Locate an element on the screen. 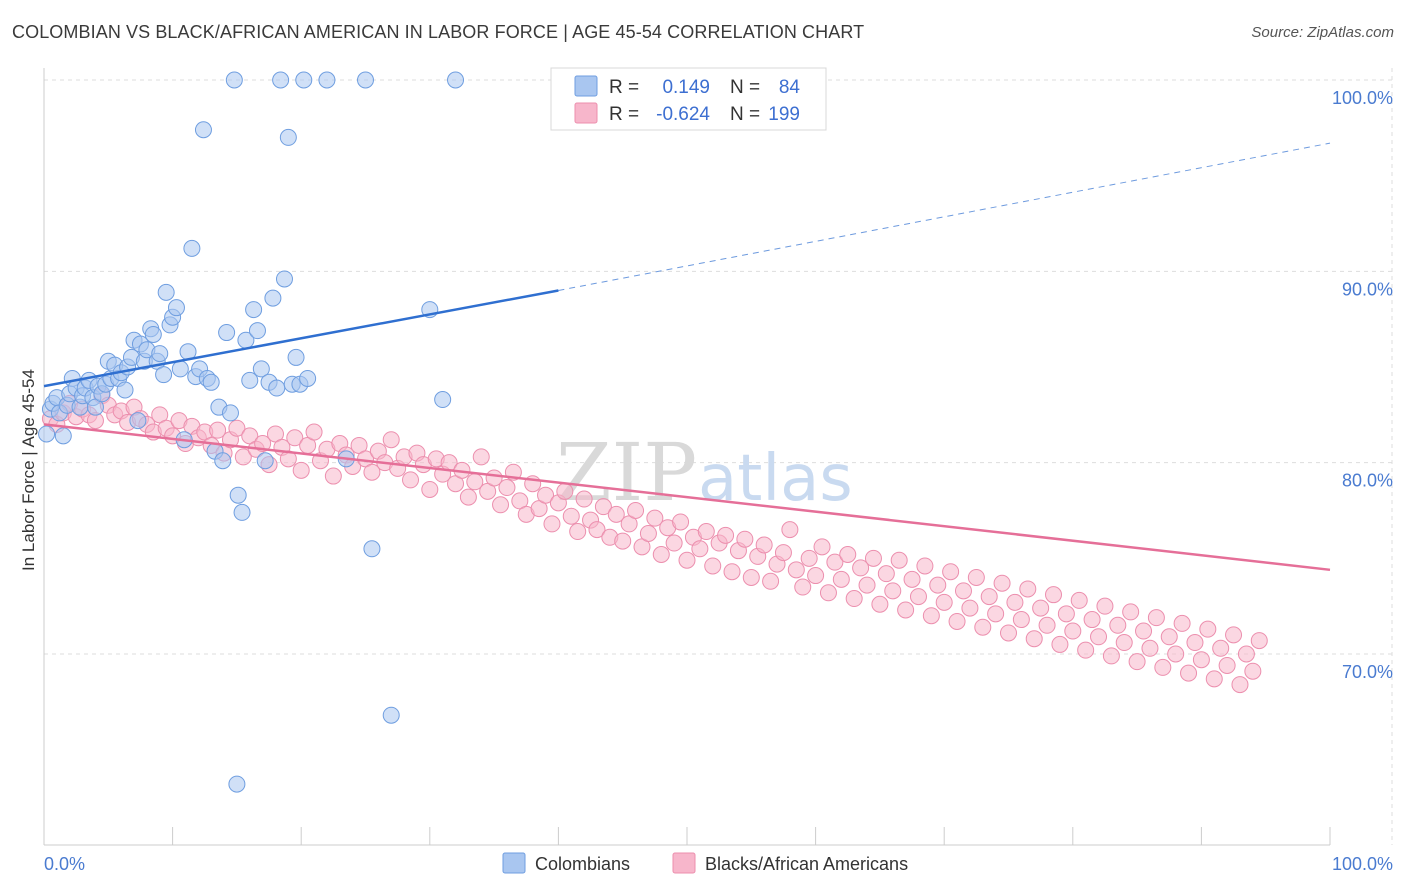 The image size is (1406, 892). legend-n-label-pink: N = is located at coordinates (745, 114).